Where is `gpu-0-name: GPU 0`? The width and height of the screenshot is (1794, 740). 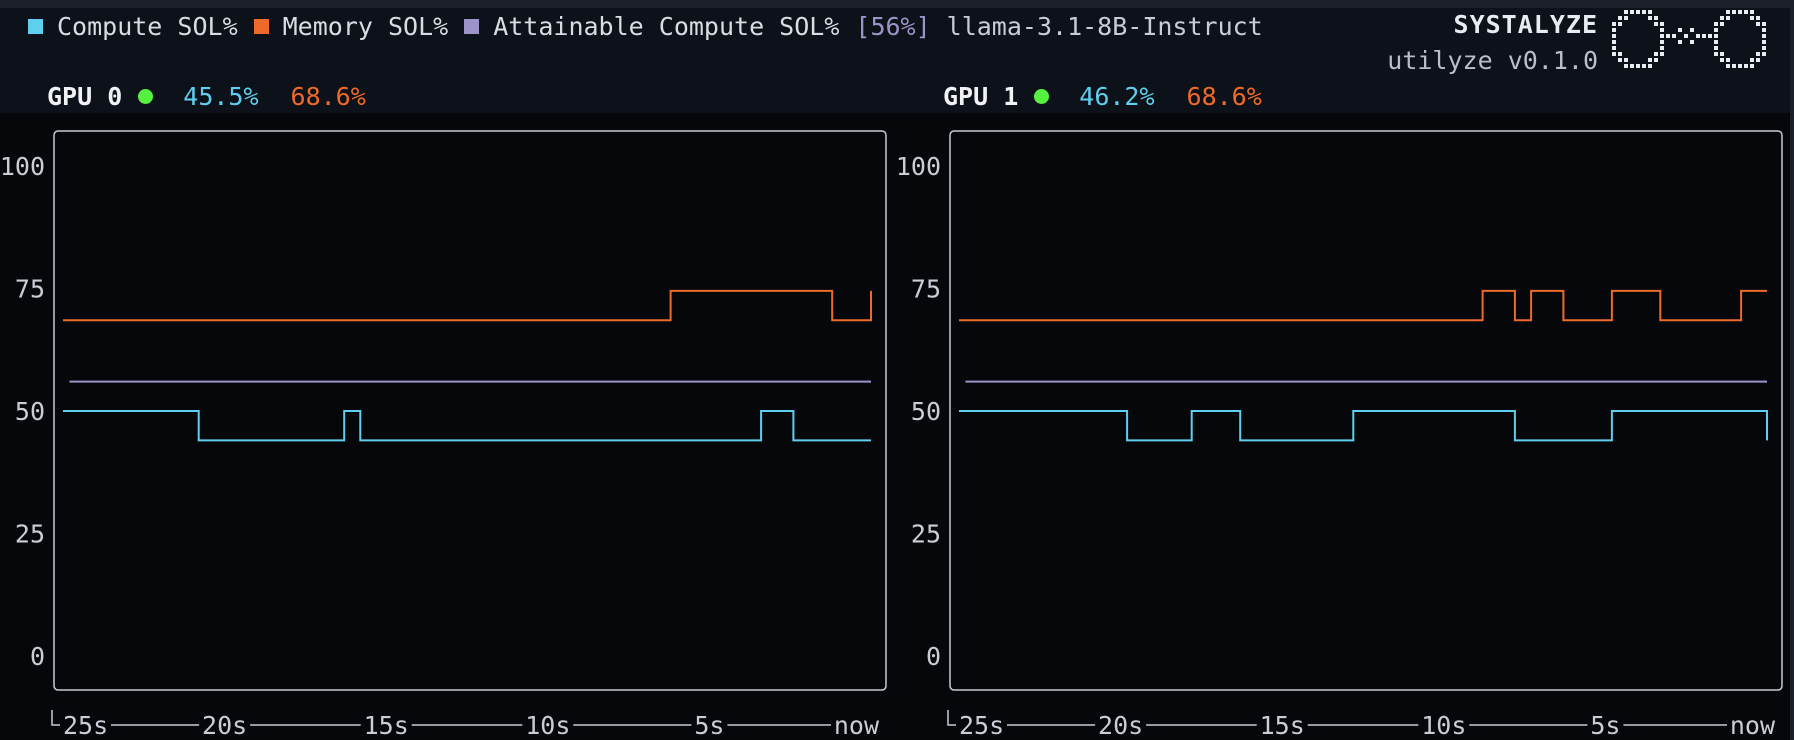 gpu-0-name: GPU 0 is located at coordinates (85, 96).